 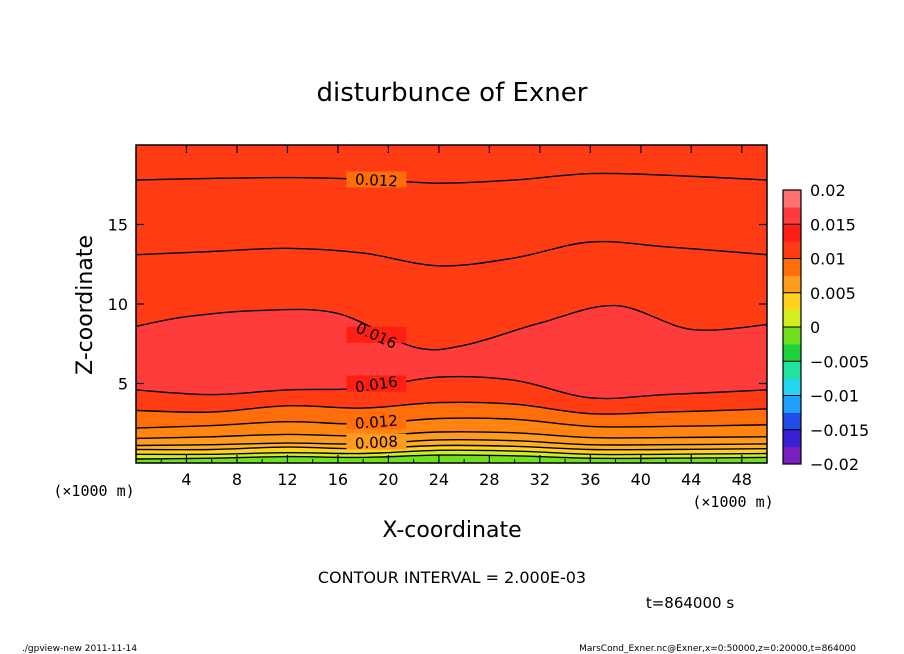 What do you see at coordinates (833, 224) in the screenshot?
I see `colorbar-tick-label: 0.015` at bounding box center [833, 224].